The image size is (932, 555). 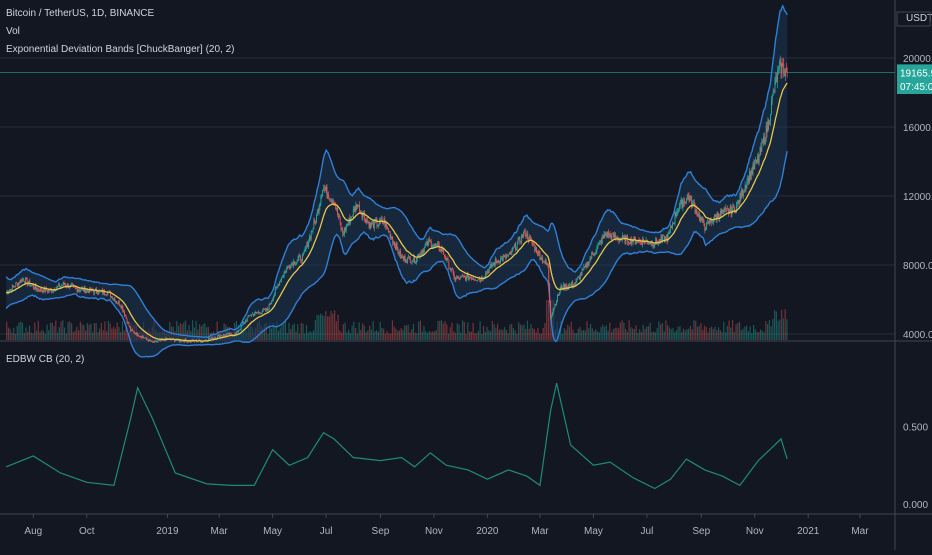 I want to click on time-tick-label: Mar, so click(x=220, y=531).